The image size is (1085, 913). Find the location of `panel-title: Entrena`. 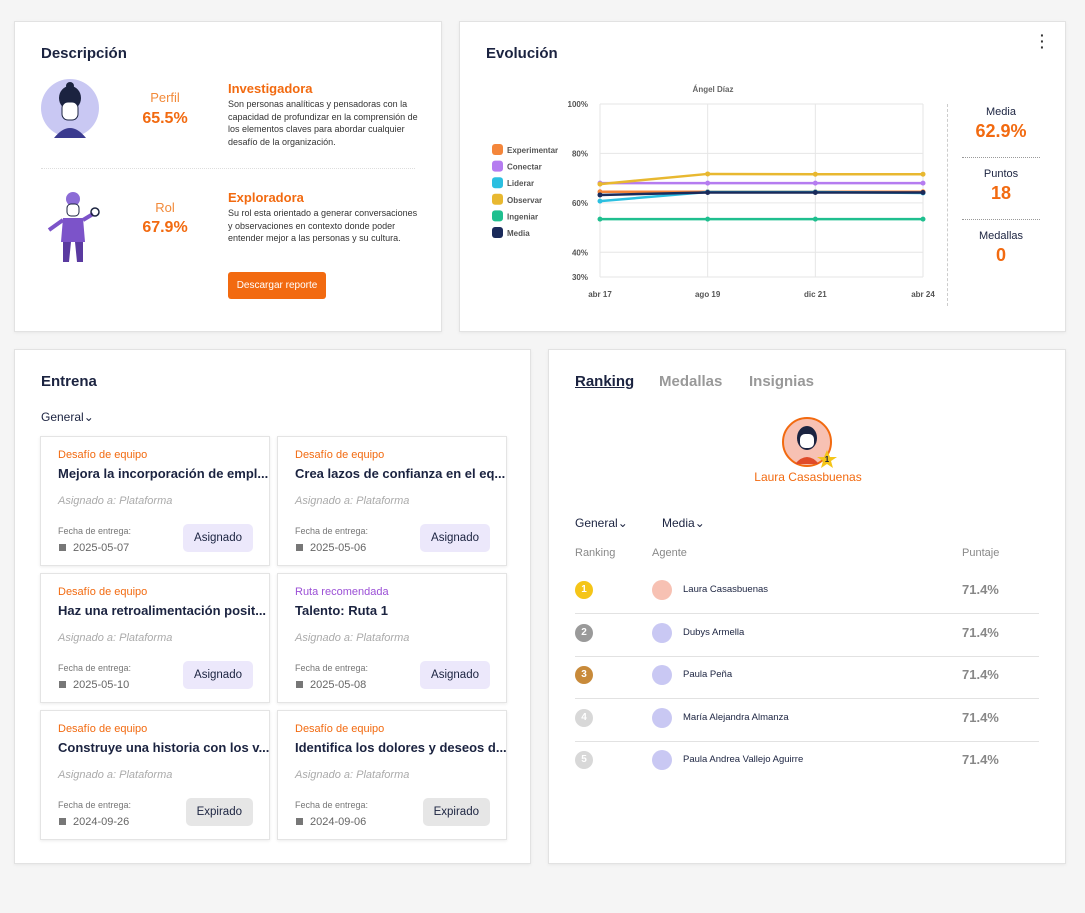

panel-title: Entrena is located at coordinates (69, 381).